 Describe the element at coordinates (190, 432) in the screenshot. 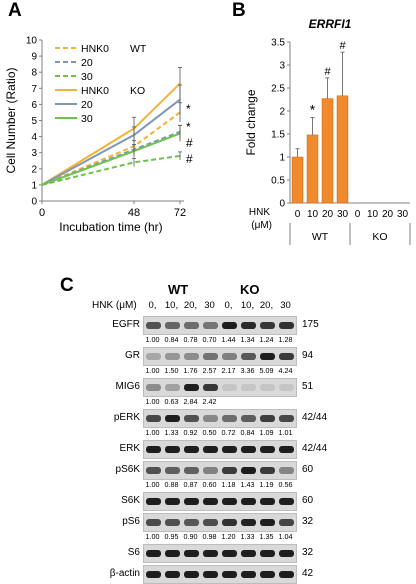

I see `wb-quant-value: 0.92` at that location.